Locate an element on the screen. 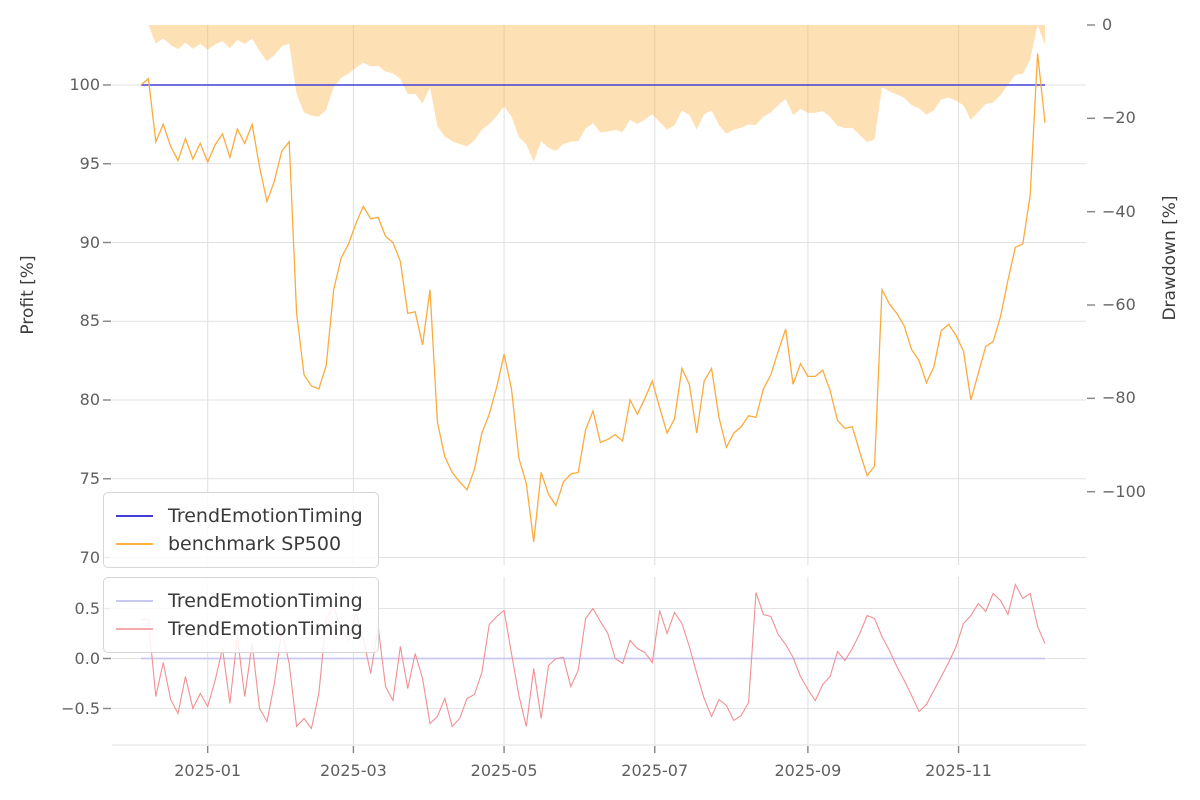  legend-item-strategy: TrendEmotionTiming is located at coordinates (240, 516).